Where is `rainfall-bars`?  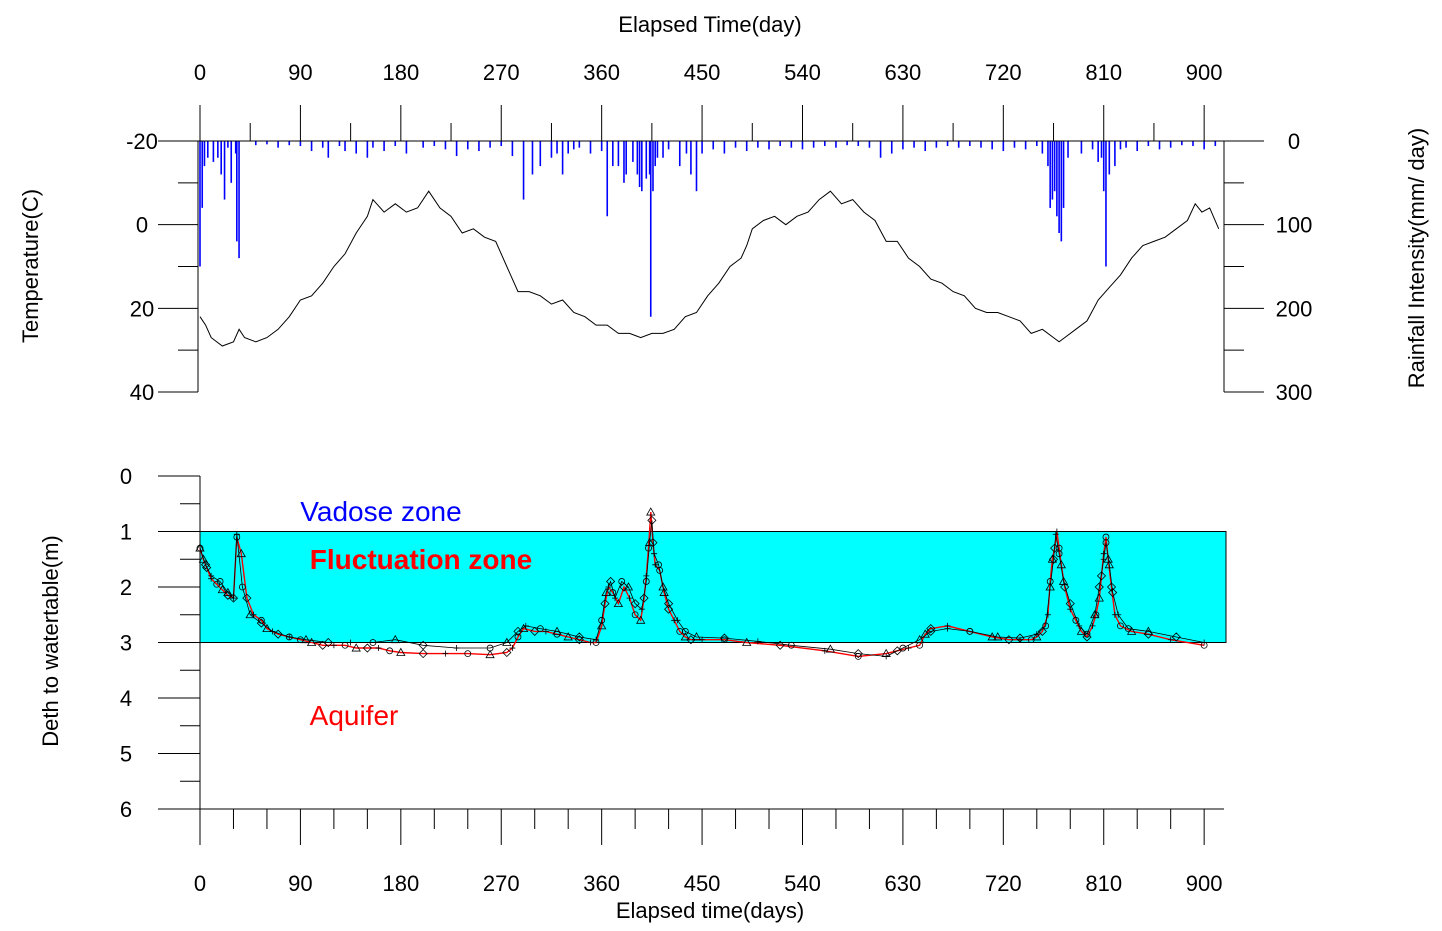 rainfall-bars is located at coordinates (708, 229).